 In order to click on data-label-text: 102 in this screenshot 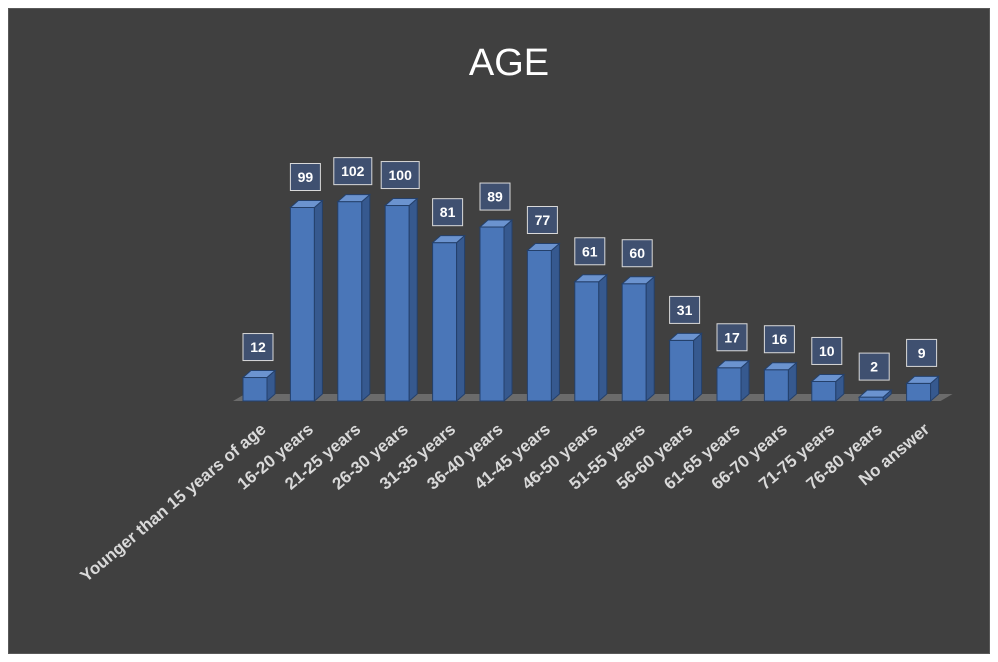, I will do `click(353, 171)`.